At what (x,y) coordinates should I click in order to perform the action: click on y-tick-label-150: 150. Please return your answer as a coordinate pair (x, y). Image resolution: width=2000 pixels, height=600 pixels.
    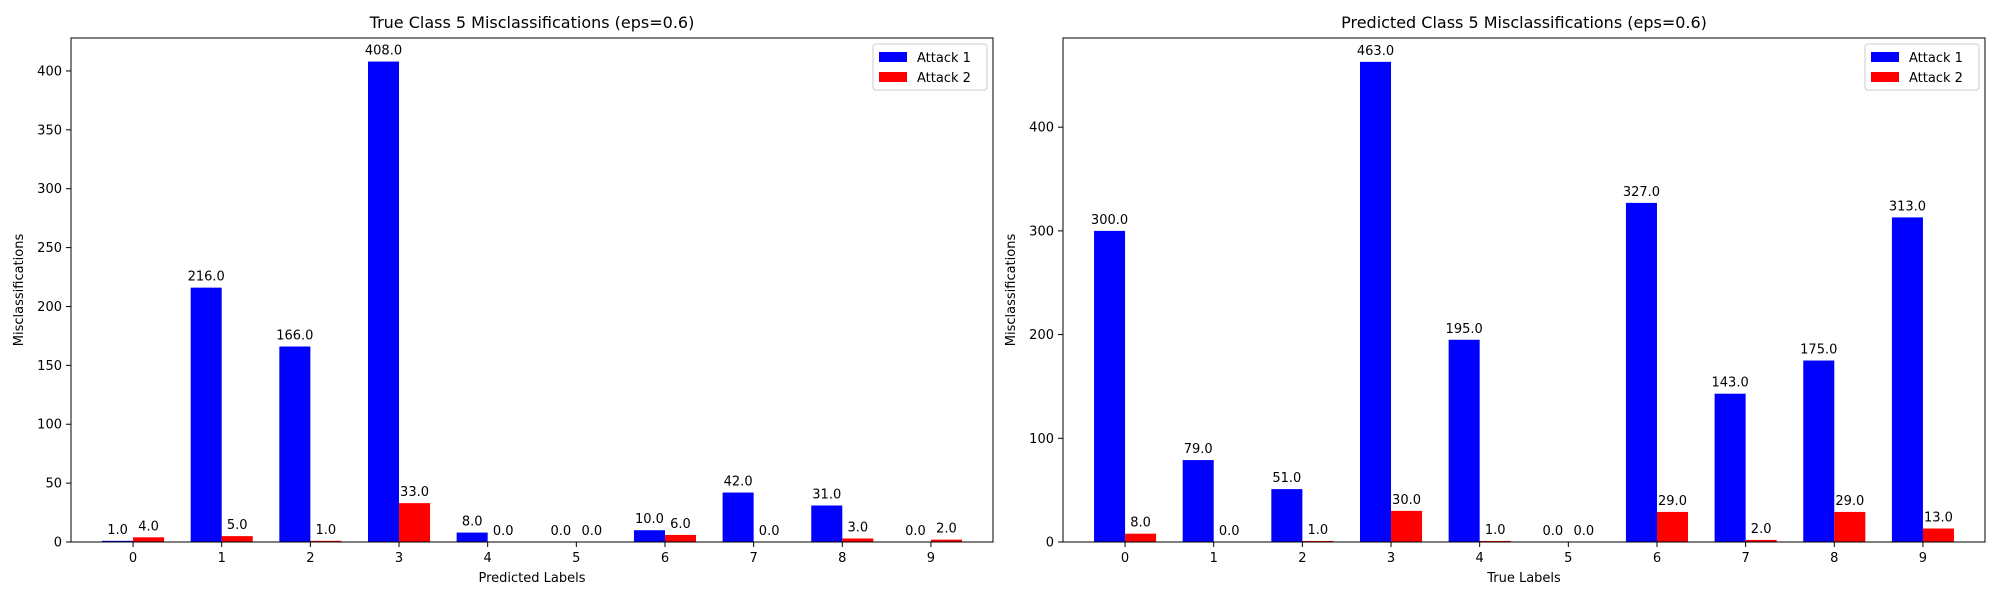
    Looking at the image, I should click on (49, 366).